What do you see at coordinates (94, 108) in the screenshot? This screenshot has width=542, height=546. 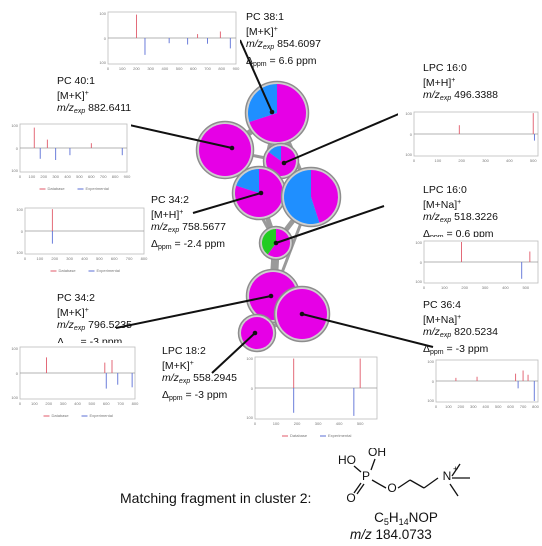 I see `mz-exp: m/zexp 882.6411` at bounding box center [94, 108].